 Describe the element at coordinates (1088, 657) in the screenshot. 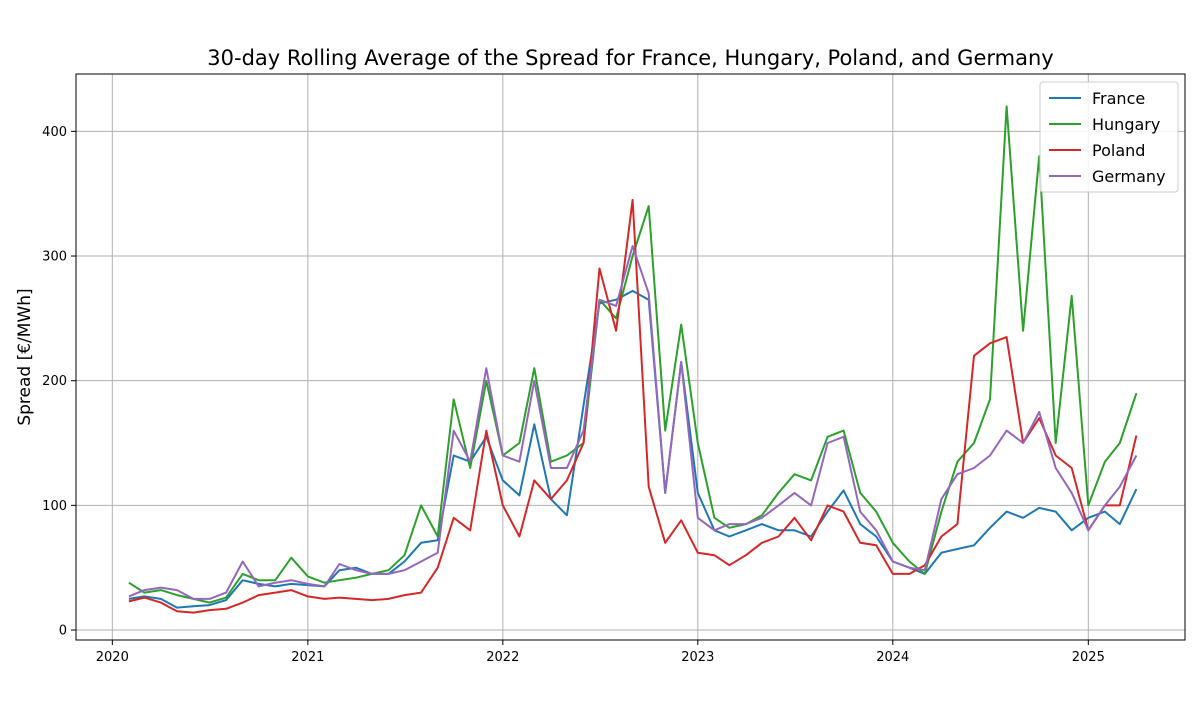

I see `x-tick-label: 2025` at that location.